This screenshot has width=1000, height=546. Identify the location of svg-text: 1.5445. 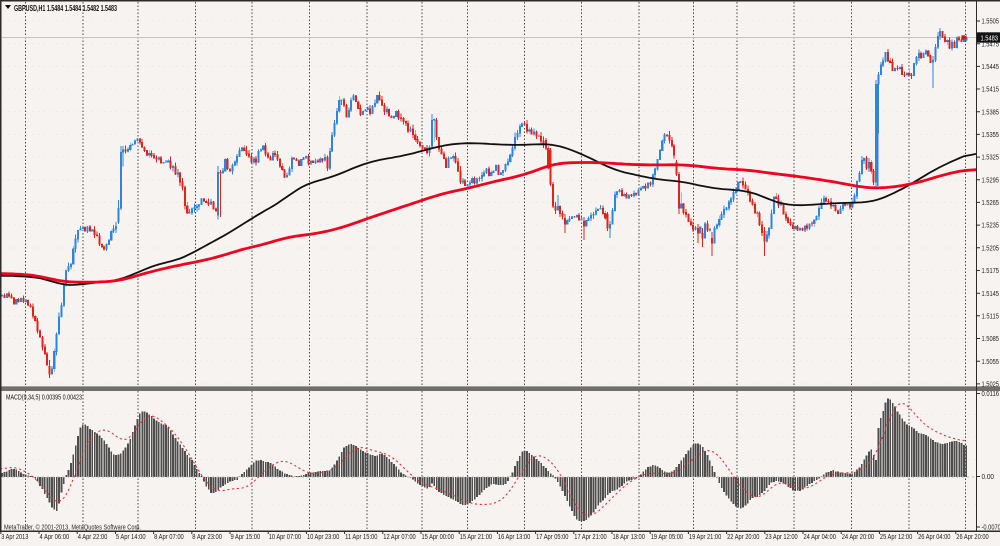
(991, 66).